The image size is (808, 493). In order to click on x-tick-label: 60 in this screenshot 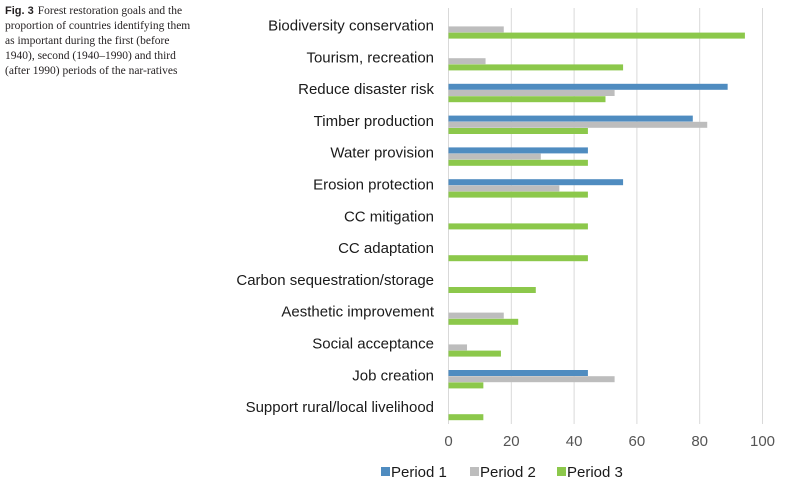, I will do `click(637, 441)`.